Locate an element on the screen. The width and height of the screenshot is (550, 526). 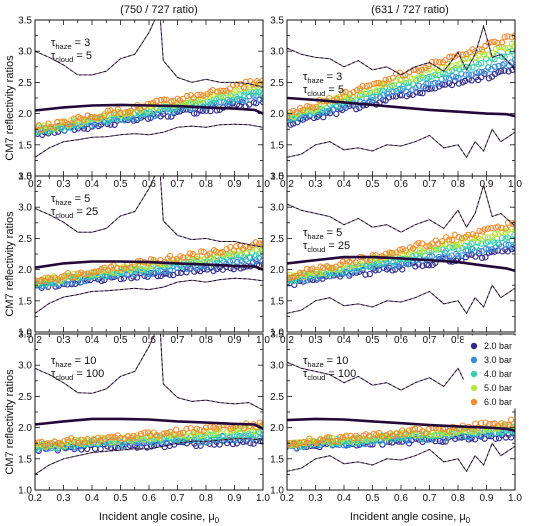
y-tick-label: 1.0 is located at coordinates (277, 177).